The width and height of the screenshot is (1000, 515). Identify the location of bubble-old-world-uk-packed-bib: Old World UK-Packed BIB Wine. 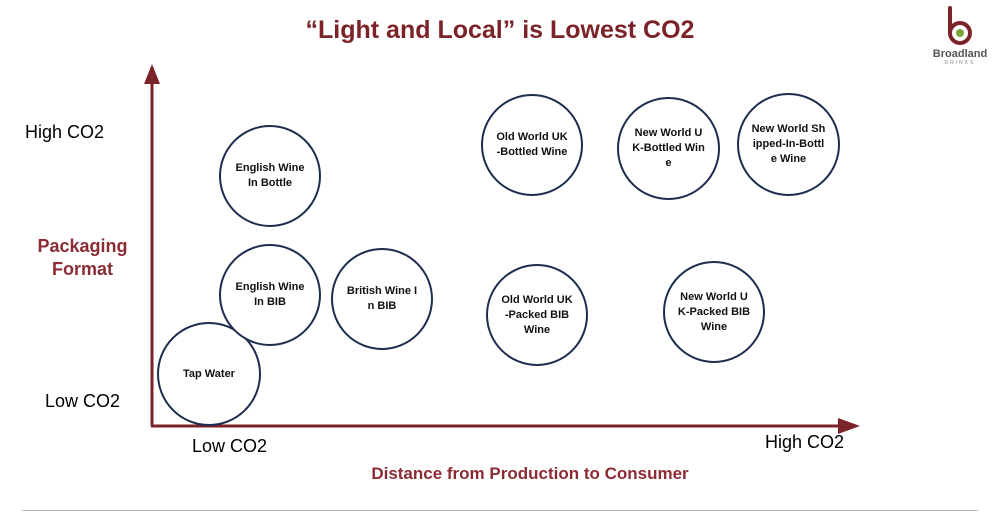
(537, 315).